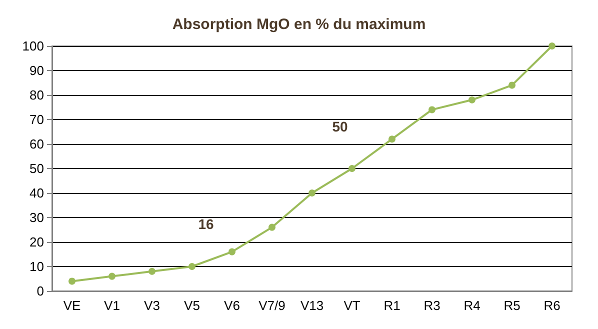 This screenshot has height=329, width=598. I want to click on y-tick-label: 60, so click(37, 144).